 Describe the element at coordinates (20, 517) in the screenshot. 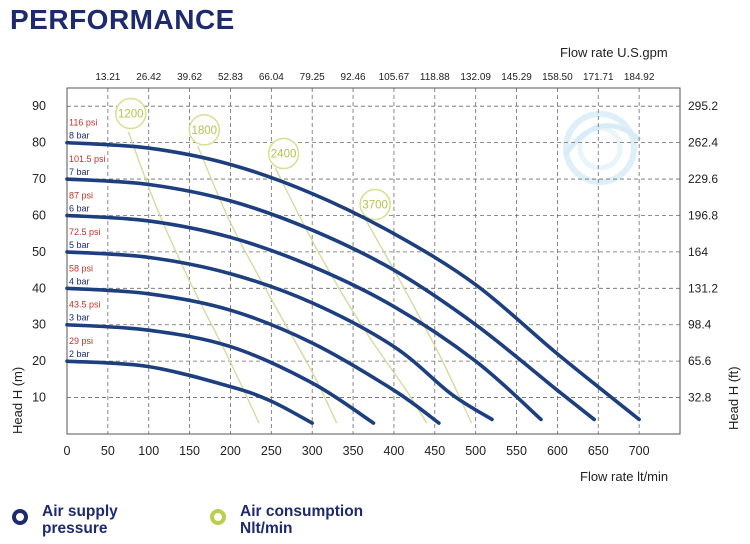

I see `air-supply-ring-icon` at that location.